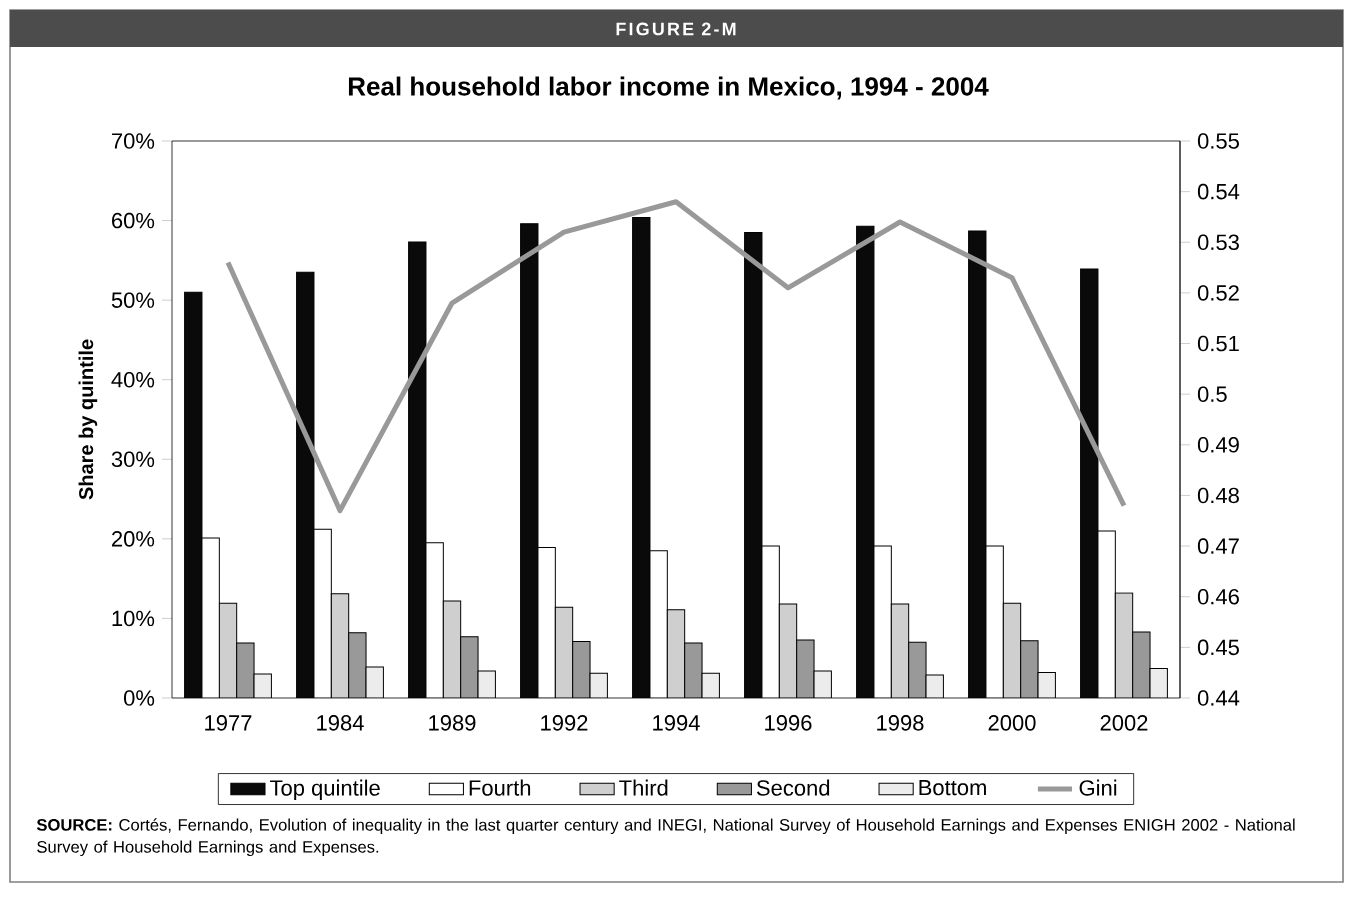  I want to click on y-tick-label: 60%, so click(133, 220).